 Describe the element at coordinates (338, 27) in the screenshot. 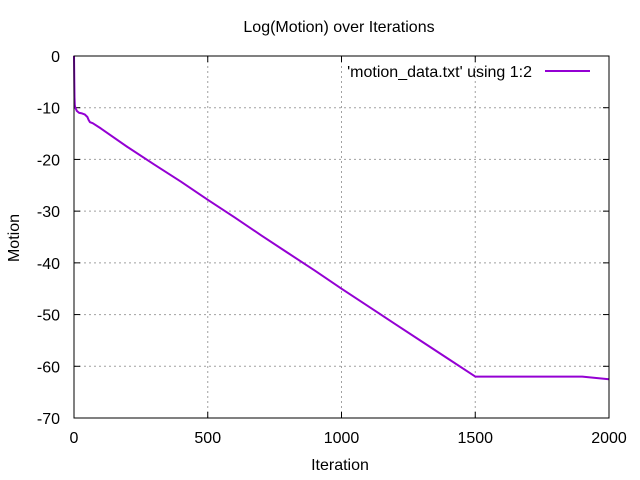

I see `chart-title: Log(Motion) over Iterations` at that location.